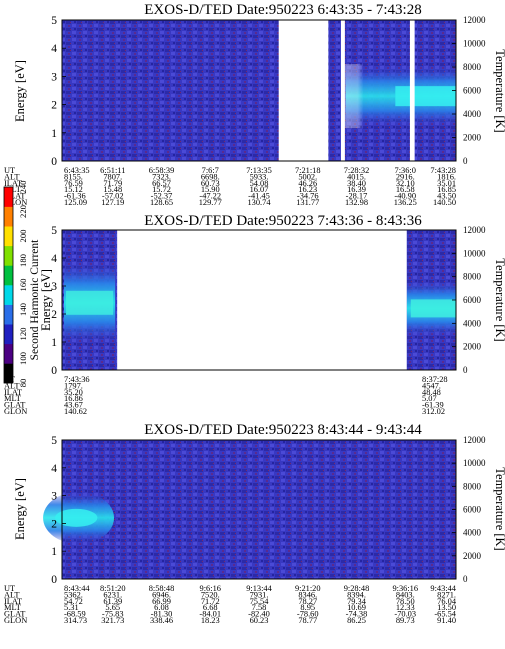 This screenshot has height=649, width=505. Describe the element at coordinates (54, 371) in the screenshot. I see `y-tick-label: 0` at that location.